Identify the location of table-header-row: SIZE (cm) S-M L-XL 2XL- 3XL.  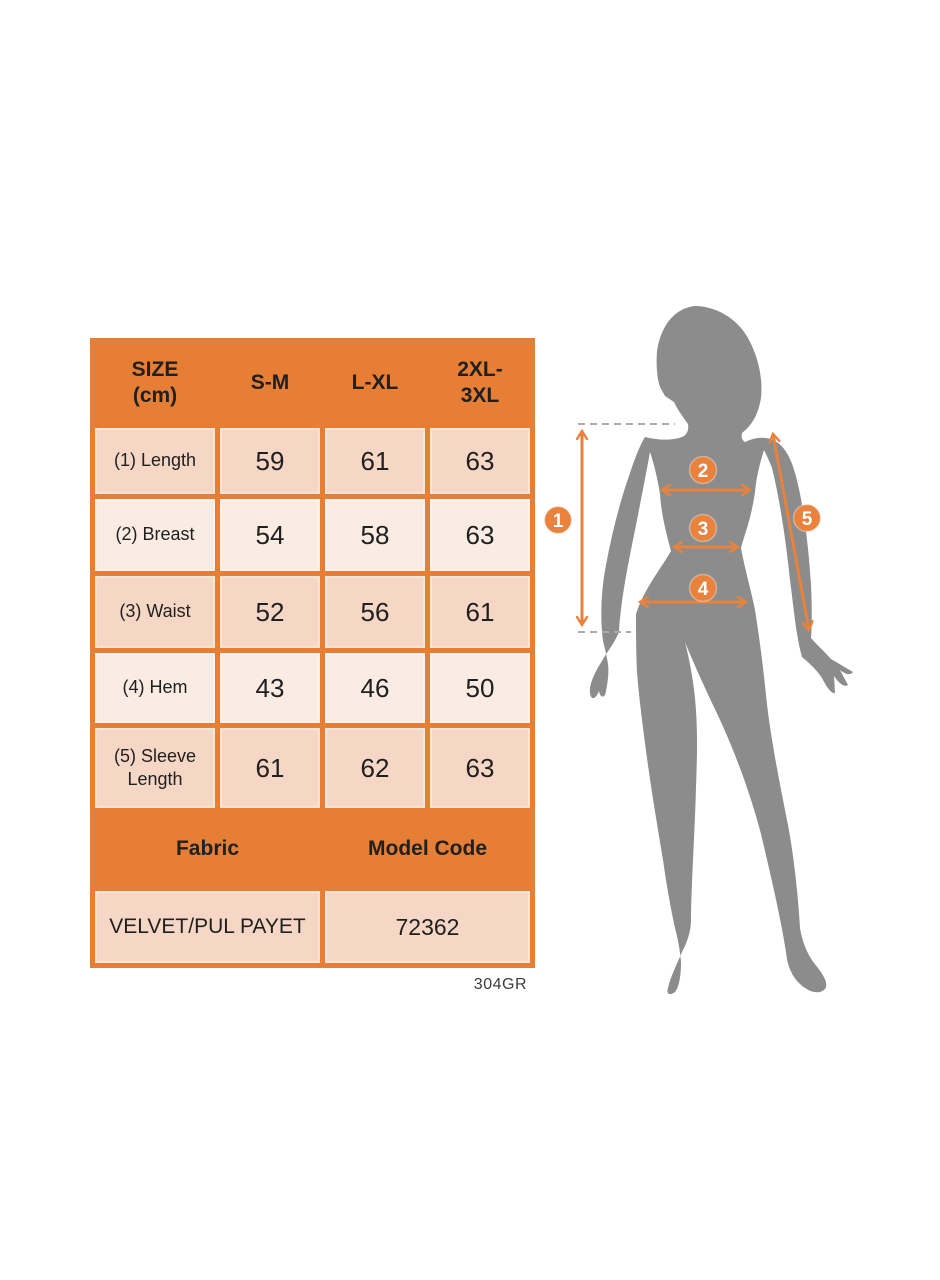
(312, 383).